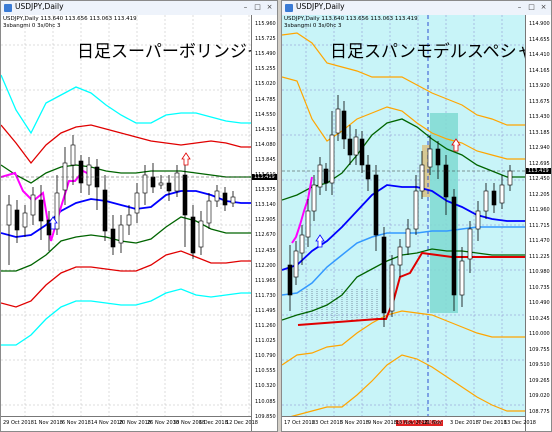 The height and width of the screenshot is (432, 552). I want to click on upper-band-1sigma, so click(126, 174).